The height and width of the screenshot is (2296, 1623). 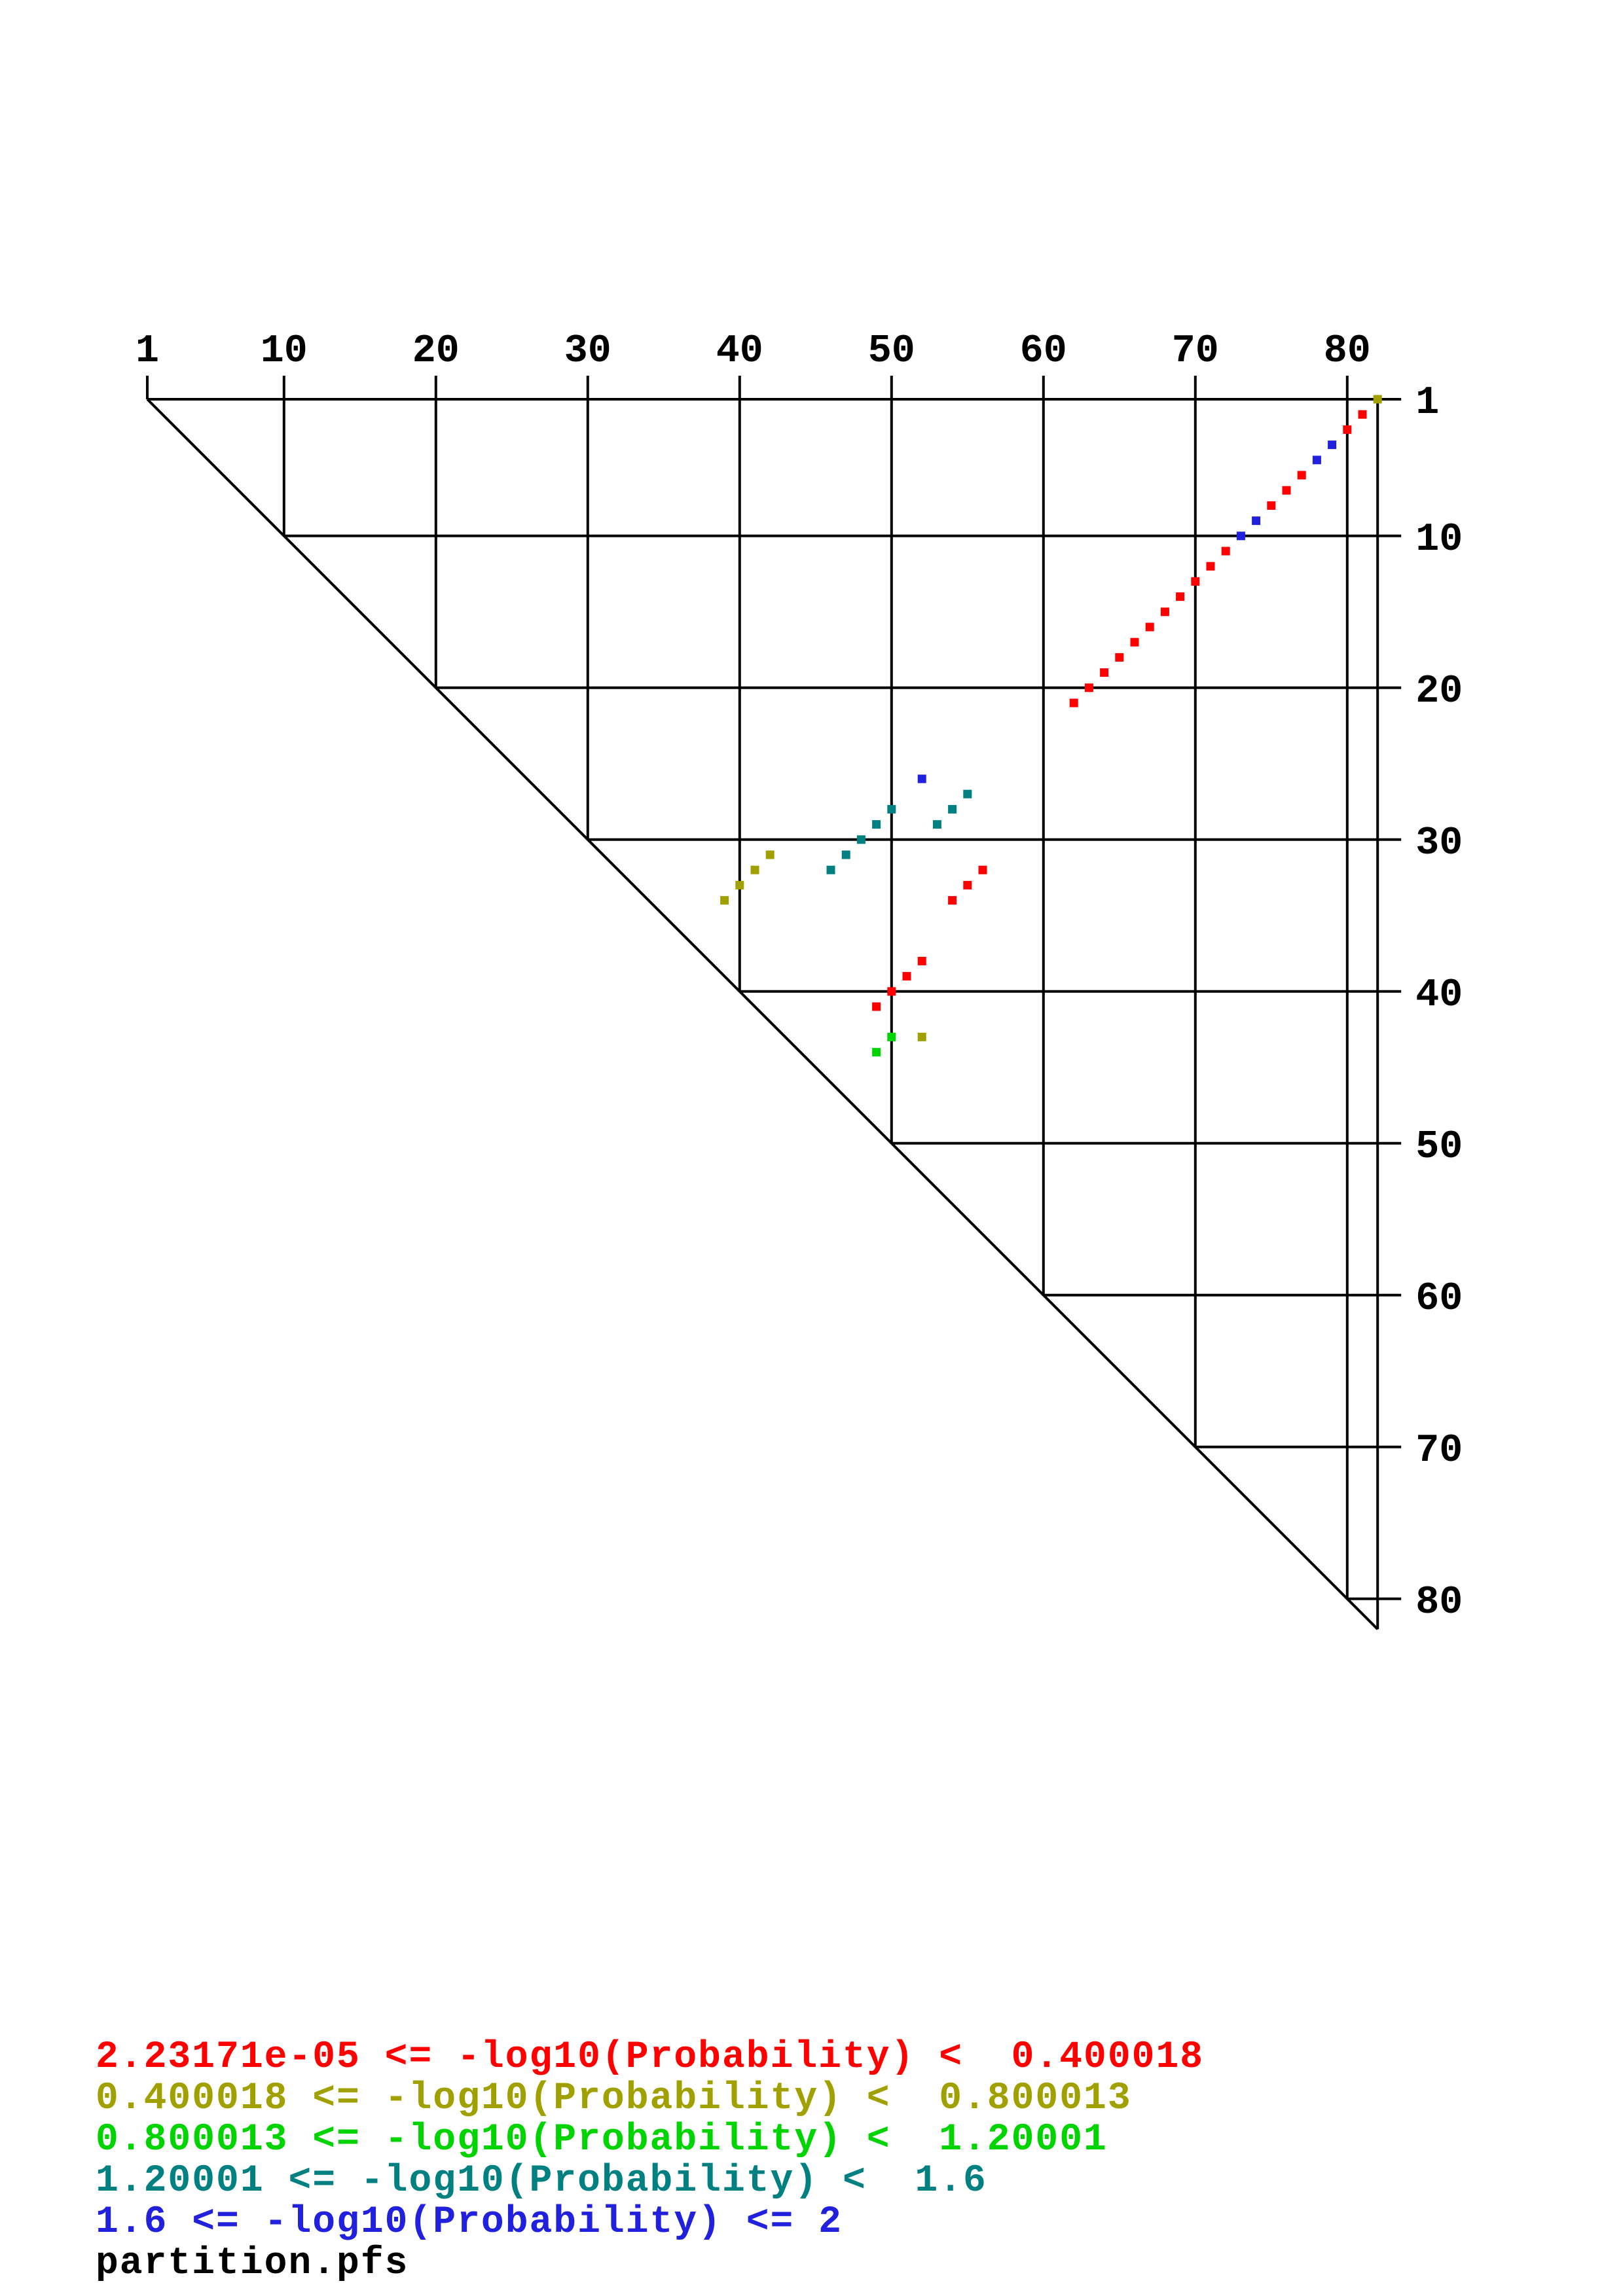 I want to click on top-tick-label: 20, so click(x=436, y=351).